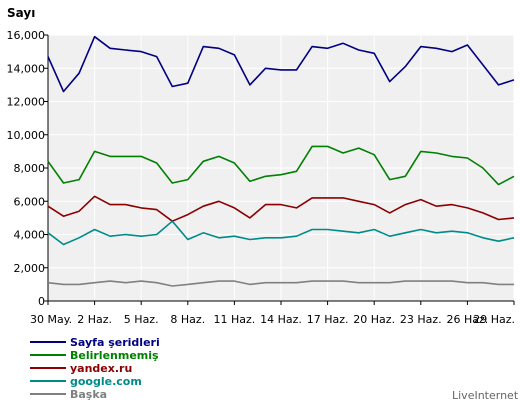 Image resolution: width=520 pixels, height=405 pixels. I want to click on series-line-yandex-ru, so click(281, 208).